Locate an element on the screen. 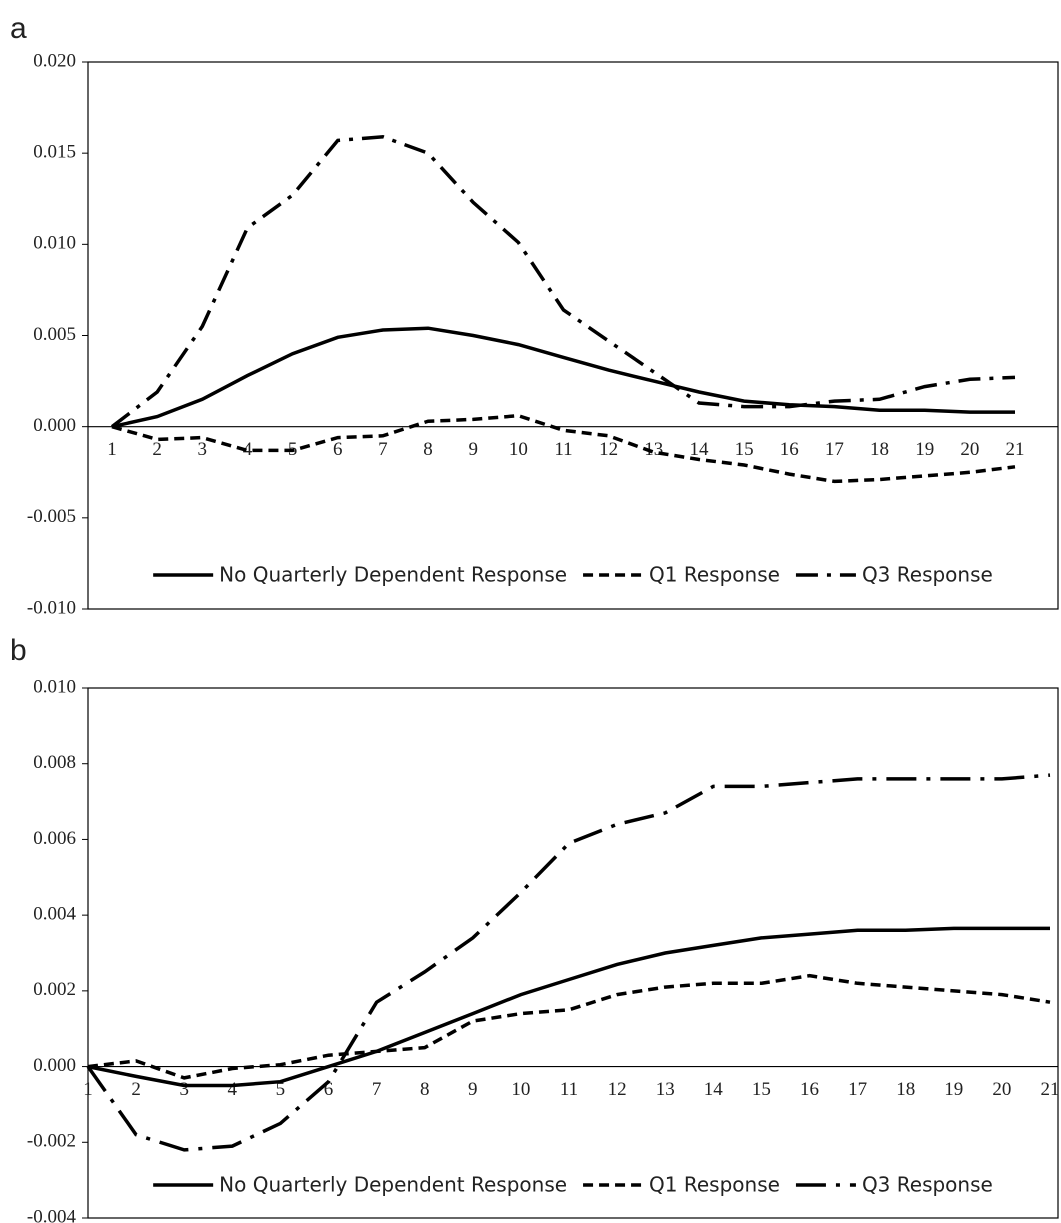 This screenshot has height=1223, width=1061. x-tick-label: 5 is located at coordinates (281, 1089).